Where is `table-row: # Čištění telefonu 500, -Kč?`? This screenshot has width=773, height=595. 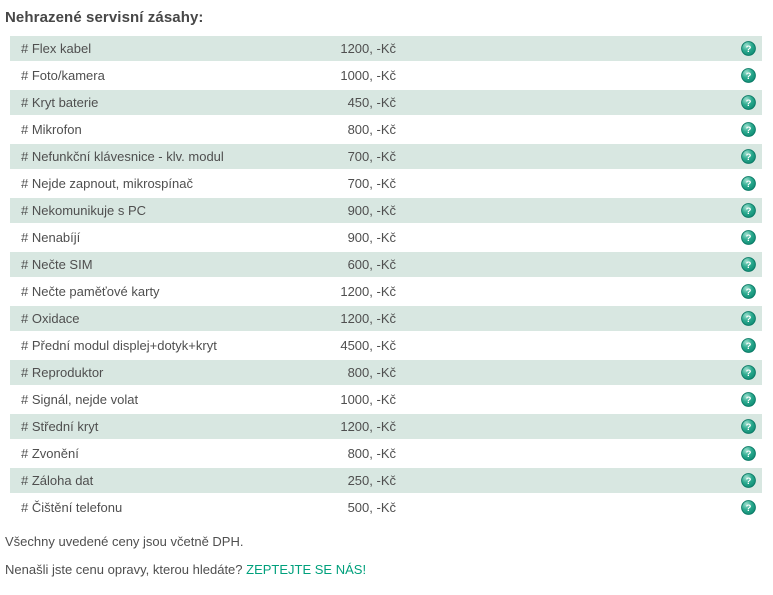
table-row: # Čištění telefonu 500, -Kč? is located at coordinates (386, 507).